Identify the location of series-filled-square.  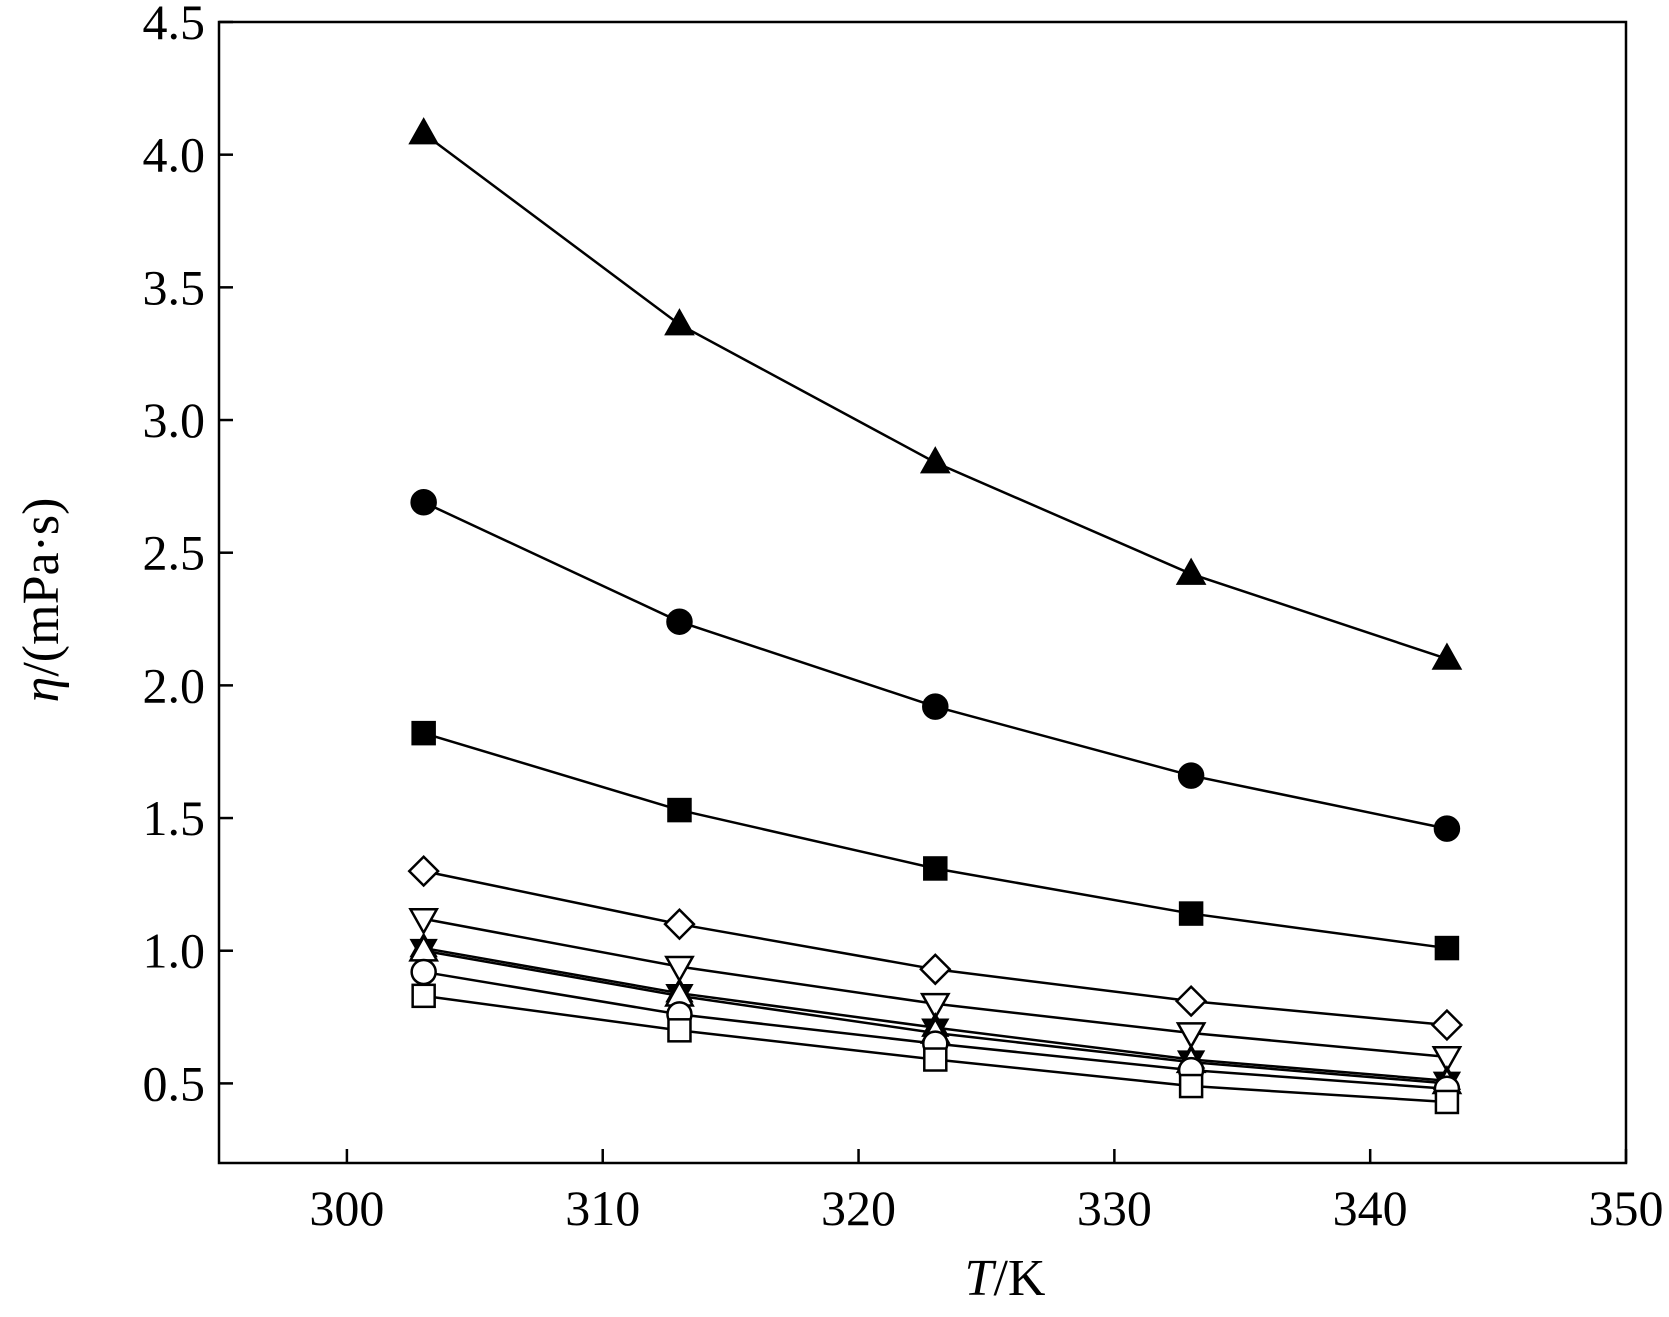
(935, 840).